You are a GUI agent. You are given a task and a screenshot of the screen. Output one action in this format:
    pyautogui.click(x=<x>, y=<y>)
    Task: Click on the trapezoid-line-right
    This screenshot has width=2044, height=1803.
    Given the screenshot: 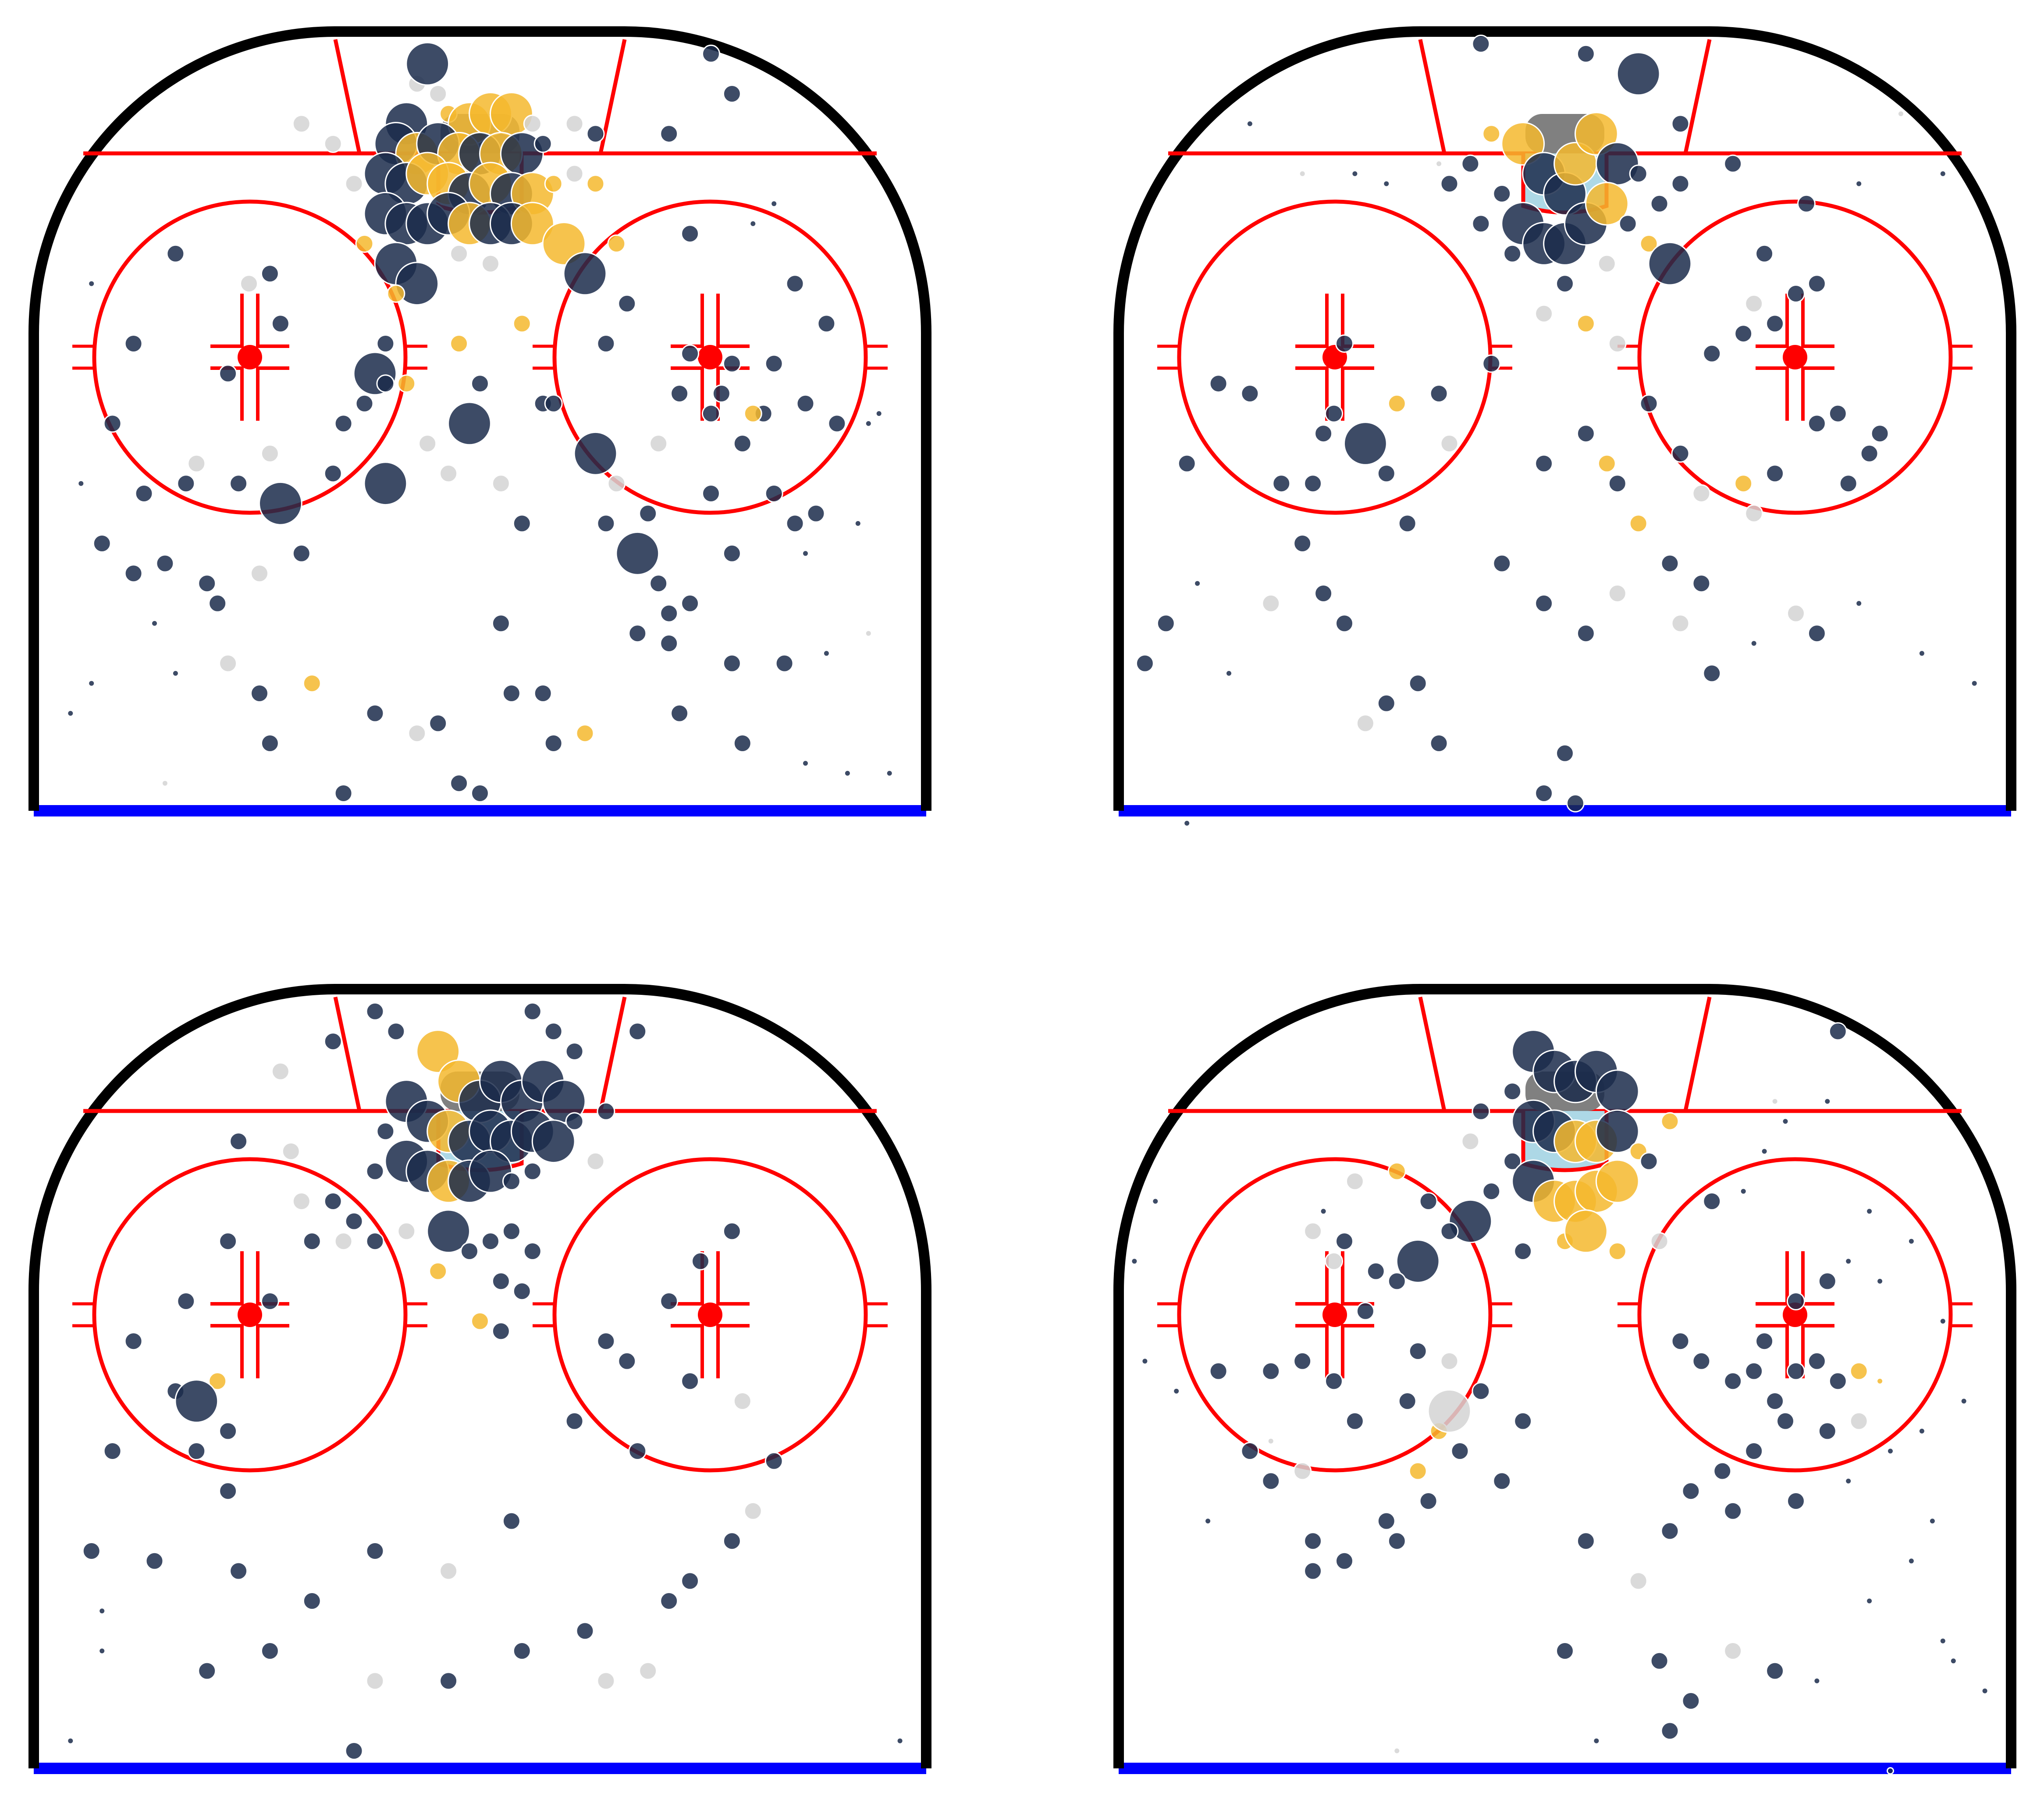 What is the action you would take?
    pyautogui.click(x=1697, y=1054)
    